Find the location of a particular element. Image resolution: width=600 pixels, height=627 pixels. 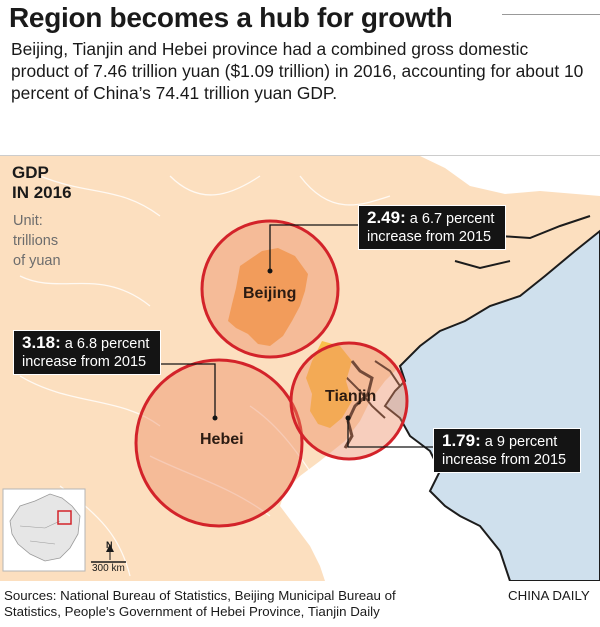

tianjin-leader-dot is located at coordinates (348, 418).